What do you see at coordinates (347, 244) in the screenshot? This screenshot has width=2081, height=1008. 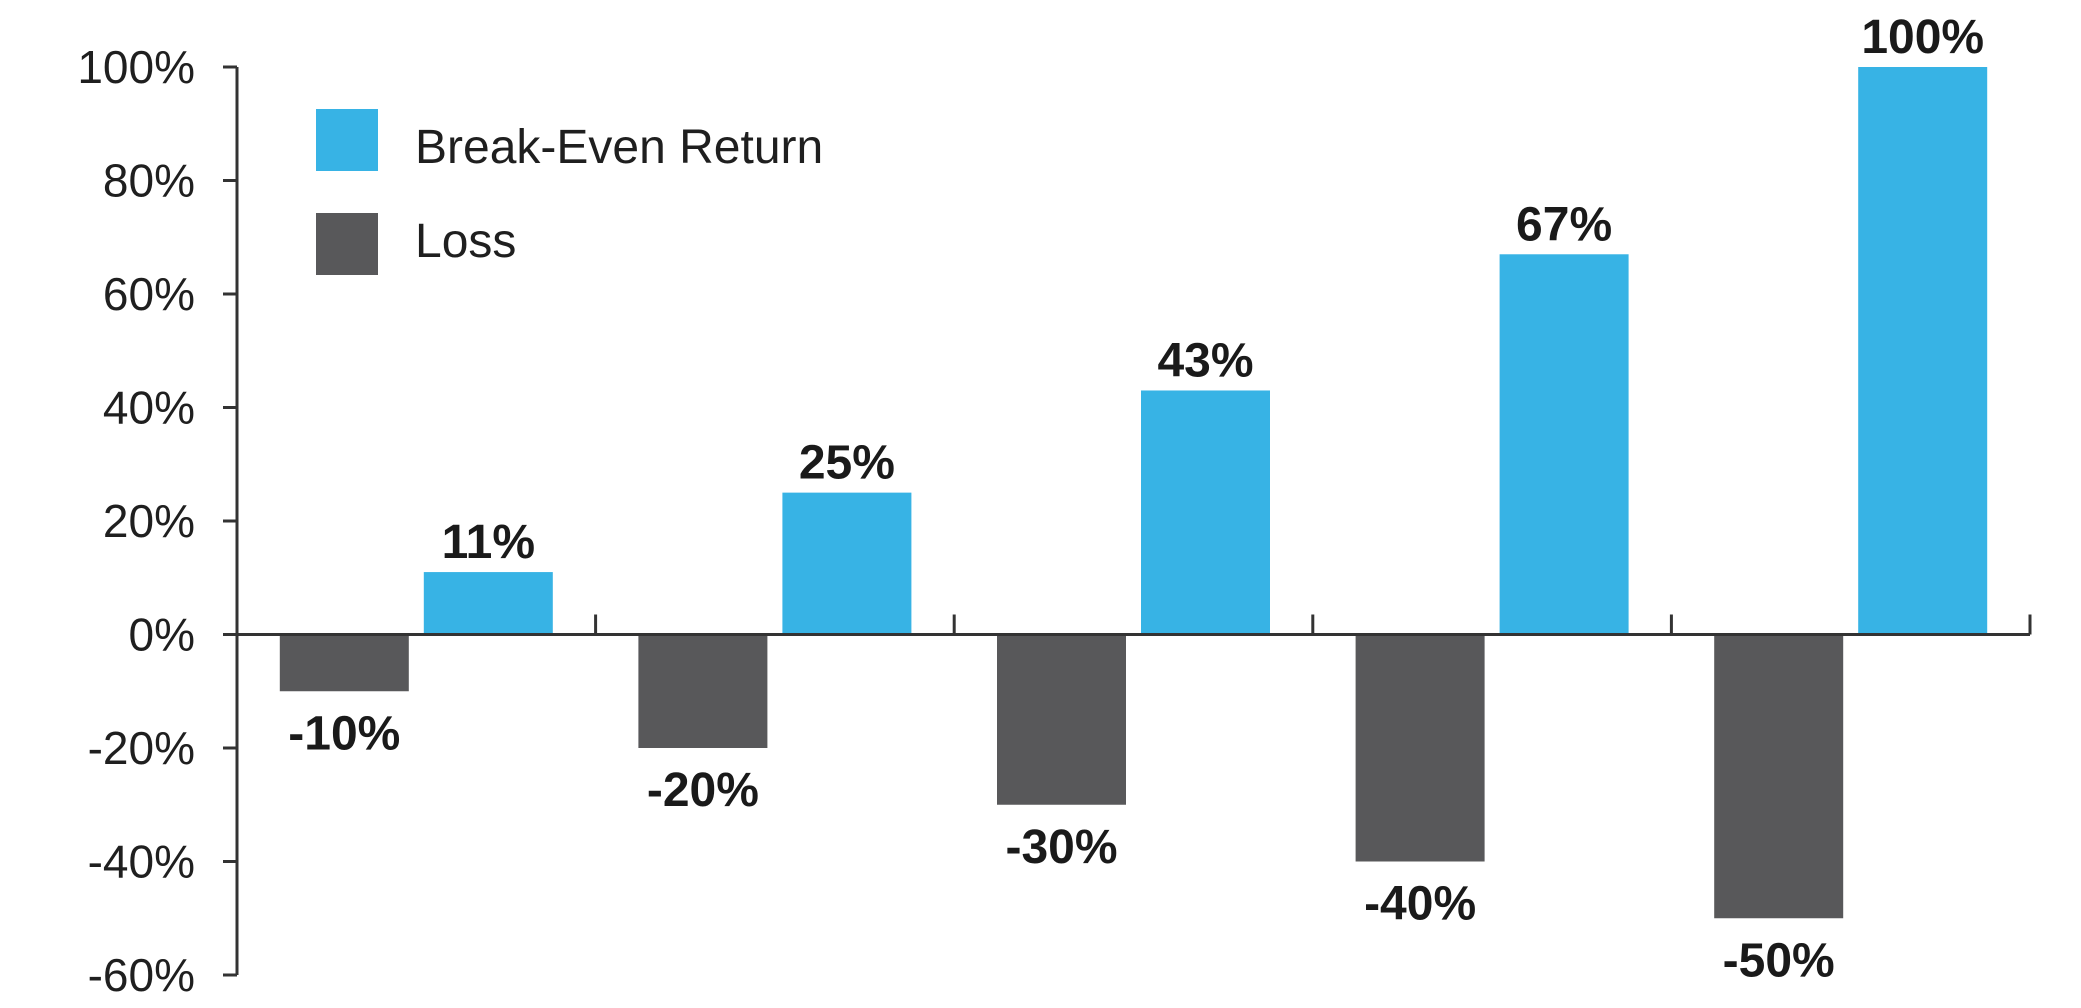 I see `legend-swatch-loss` at bounding box center [347, 244].